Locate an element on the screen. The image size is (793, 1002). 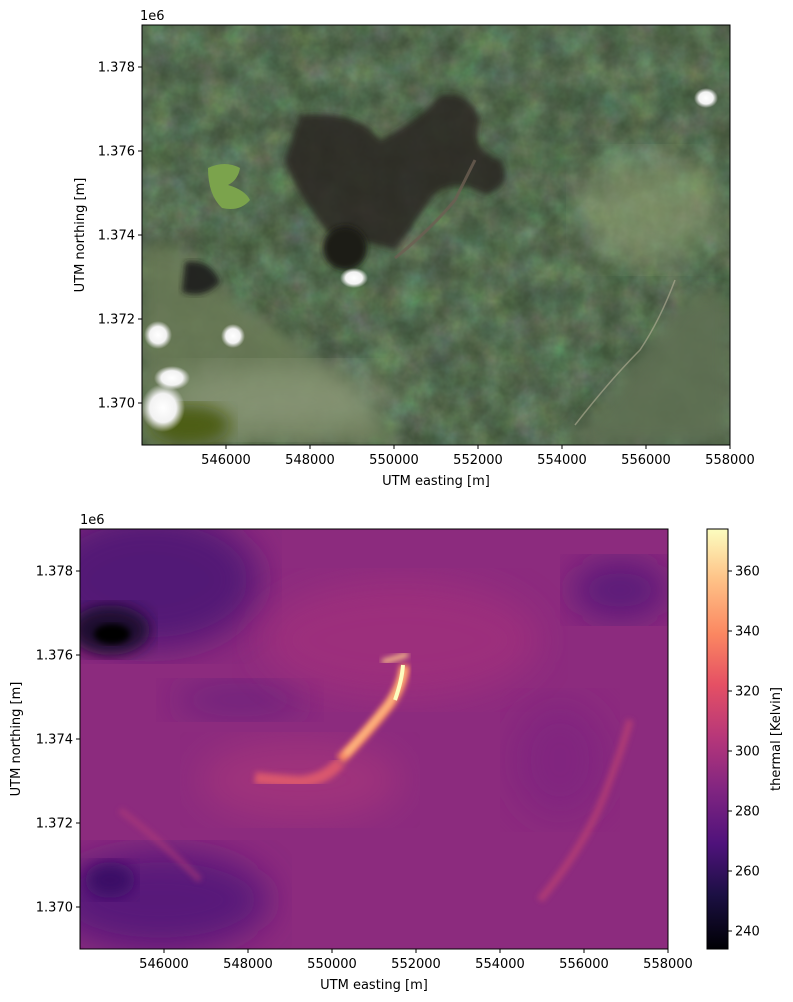
colorbar-tick-label: 340 is located at coordinates (747, 632).